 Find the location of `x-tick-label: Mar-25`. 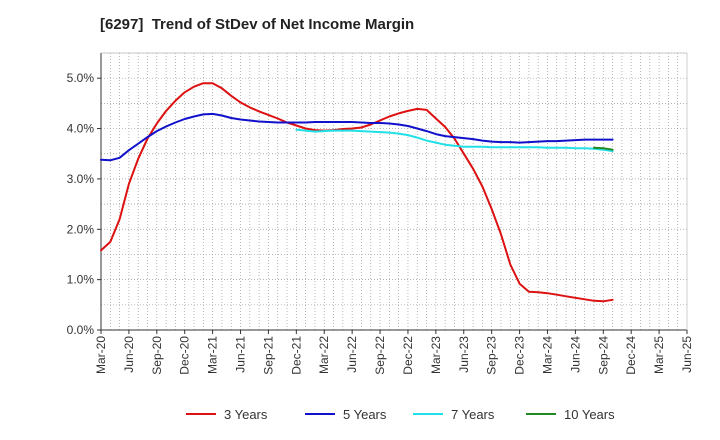

x-tick-label: Mar-25 is located at coordinates (659, 355).